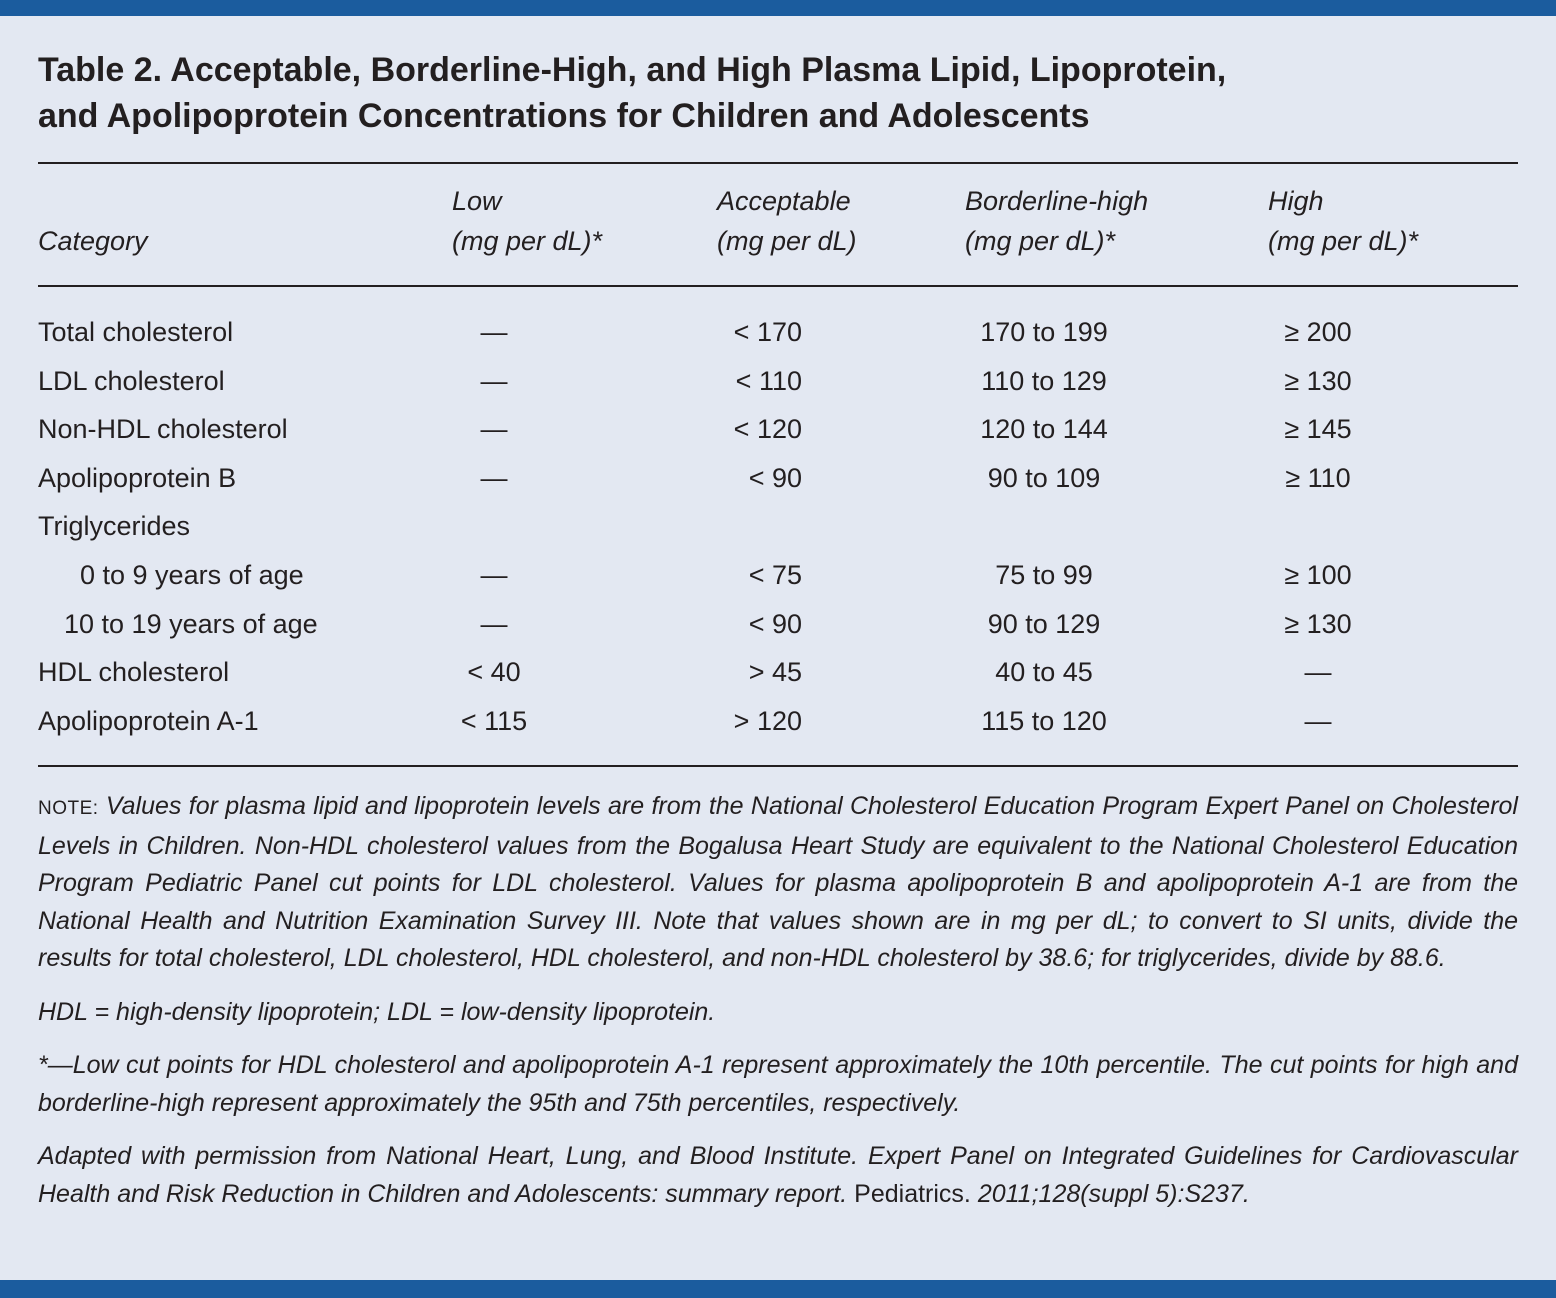  I want to click on row-label: 0 to 9 years of age, so click(192, 575).